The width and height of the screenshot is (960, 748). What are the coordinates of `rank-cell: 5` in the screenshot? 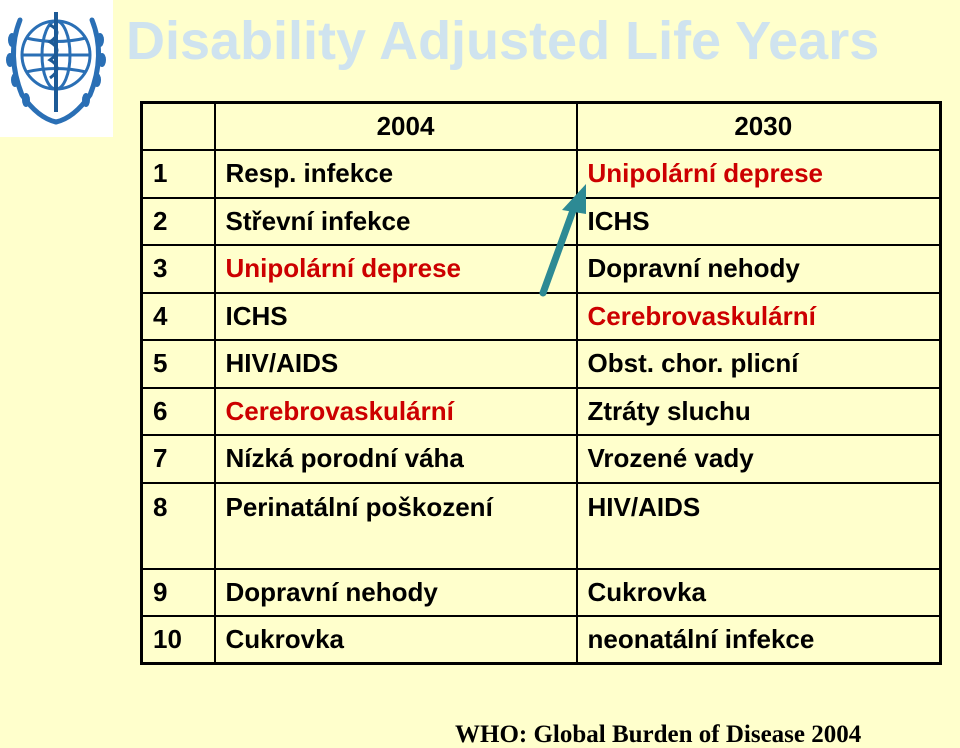 It's located at (178, 364).